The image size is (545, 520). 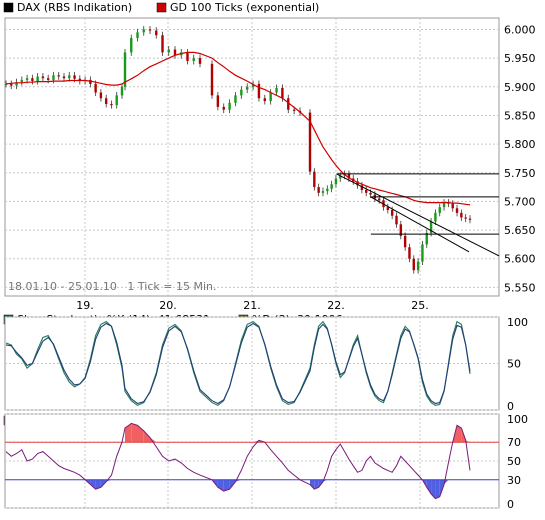 What do you see at coordinates (520, 144) in the screenshot?
I see `y-tick-label: 5.800` at bounding box center [520, 144].